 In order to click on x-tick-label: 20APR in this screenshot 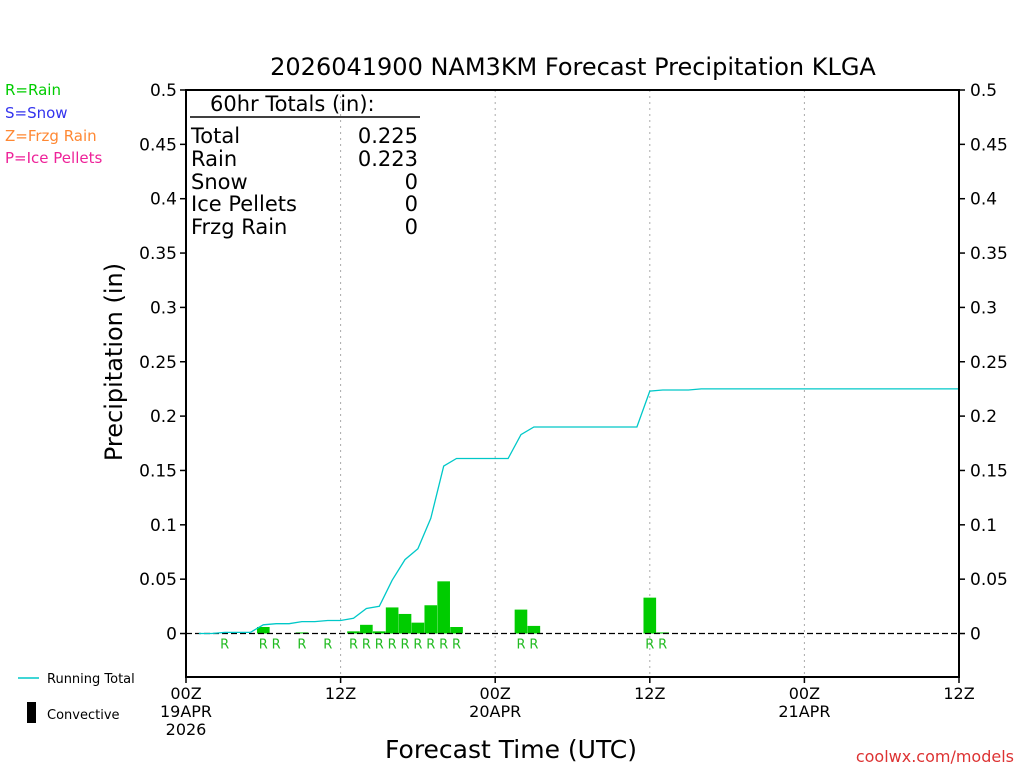, I will do `click(495, 711)`.